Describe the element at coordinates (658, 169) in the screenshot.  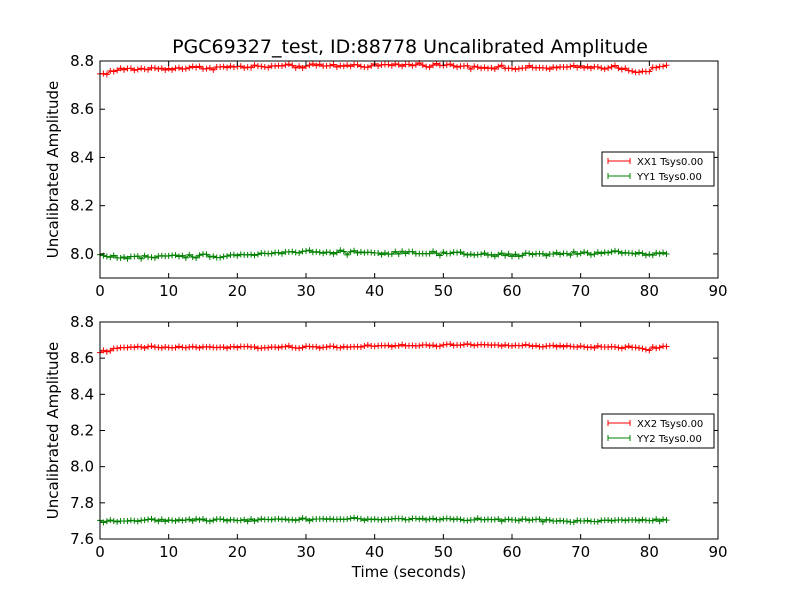
I see `legend: XX1 Tsys0.00 YY1 Tsys0.00` at that location.